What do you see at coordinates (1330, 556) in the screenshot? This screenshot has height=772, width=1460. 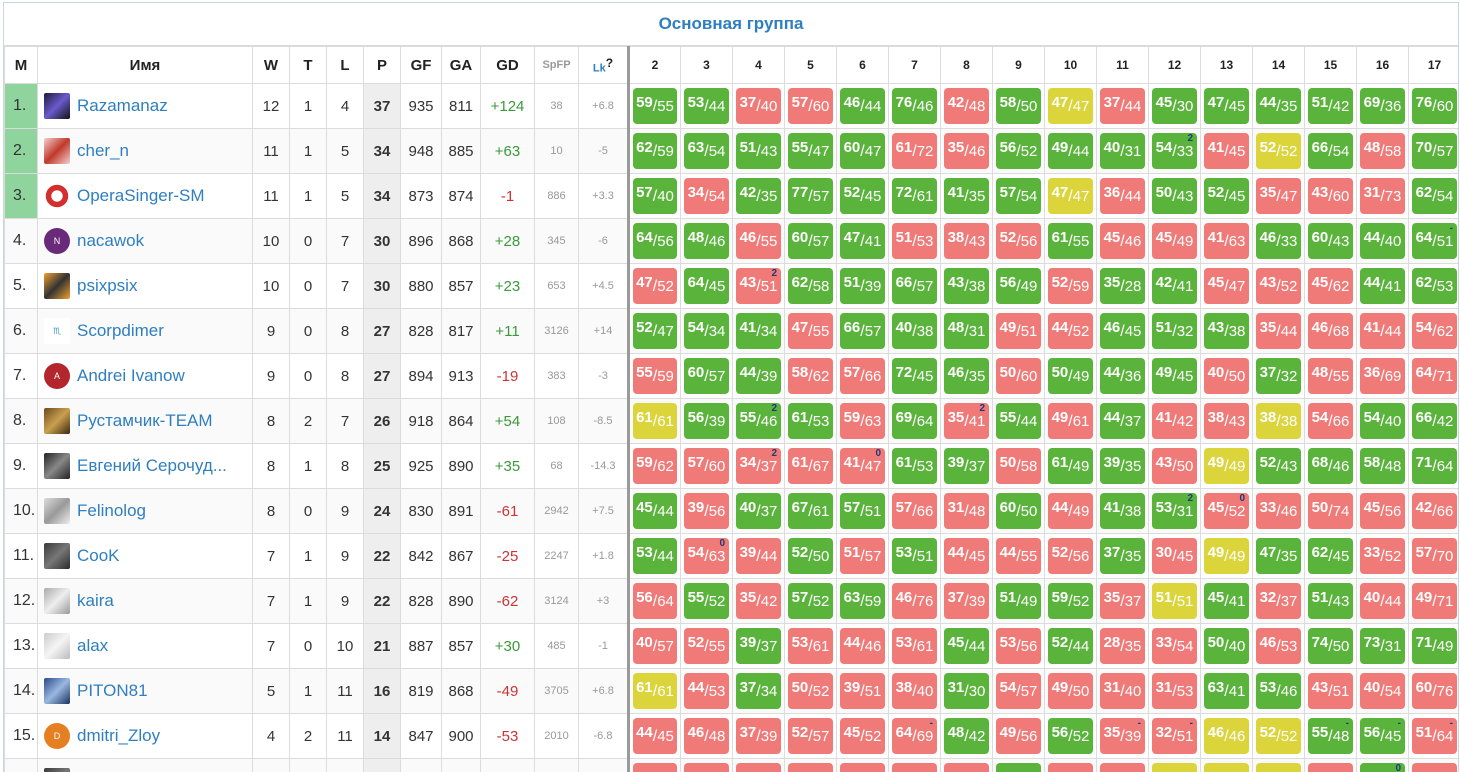 I see `match-result-badge: 62/45` at bounding box center [1330, 556].